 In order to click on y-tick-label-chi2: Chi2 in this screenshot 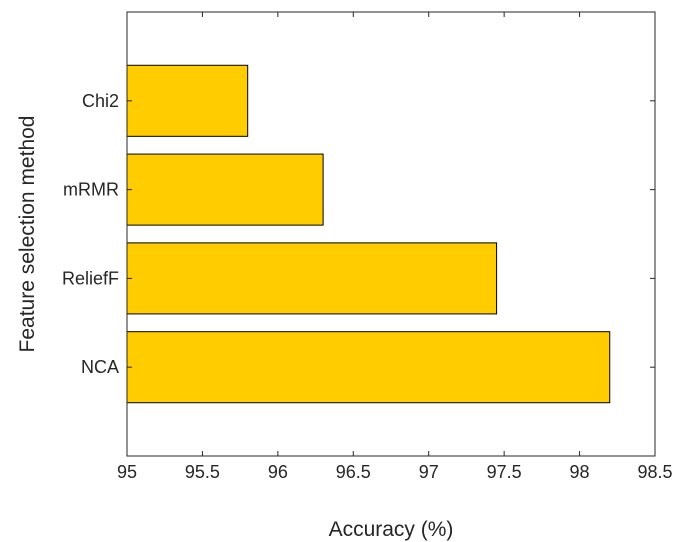, I will do `click(100, 101)`.